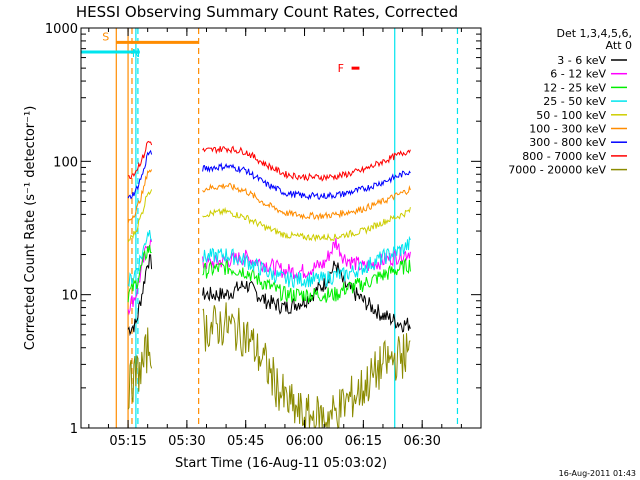  What do you see at coordinates (281, 463) in the screenshot?
I see `x-axis-label: Start Time (16-Aug-11 05:03:02)` at bounding box center [281, 463].